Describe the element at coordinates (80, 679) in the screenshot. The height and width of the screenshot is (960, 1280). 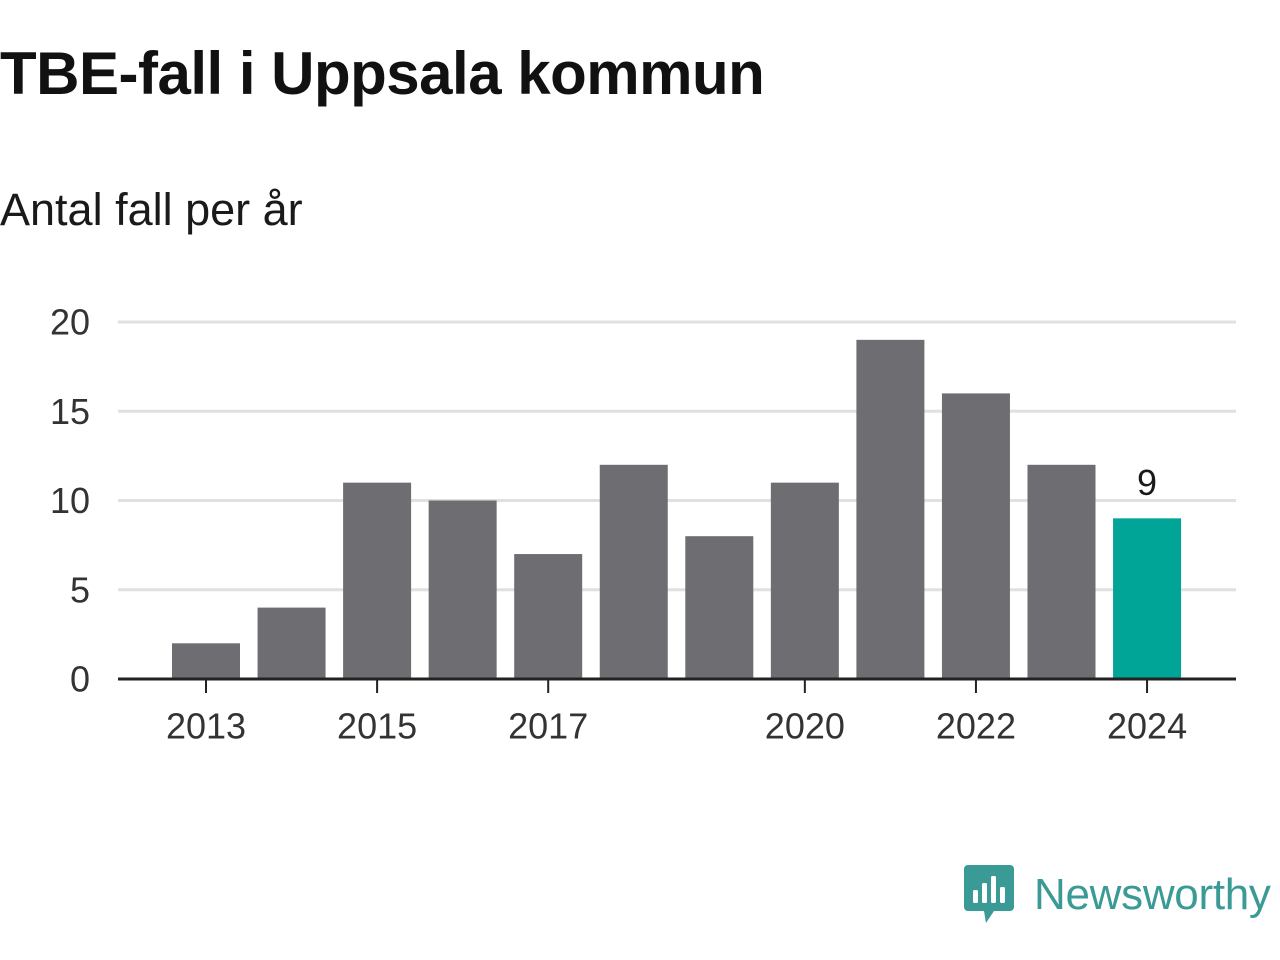
I see `y-tick-label: 0` at that location.